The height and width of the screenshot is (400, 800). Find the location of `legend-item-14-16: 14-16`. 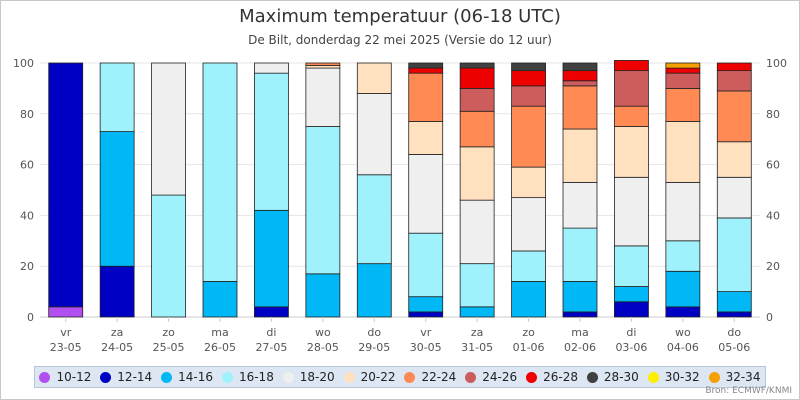

legend-item-14-16: 14-16 is located at coordinates (187, 377).